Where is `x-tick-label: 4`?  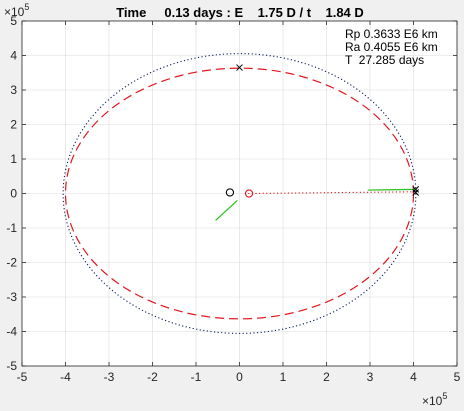 x-tick-label: 4 is located at coordinates (413, 377).